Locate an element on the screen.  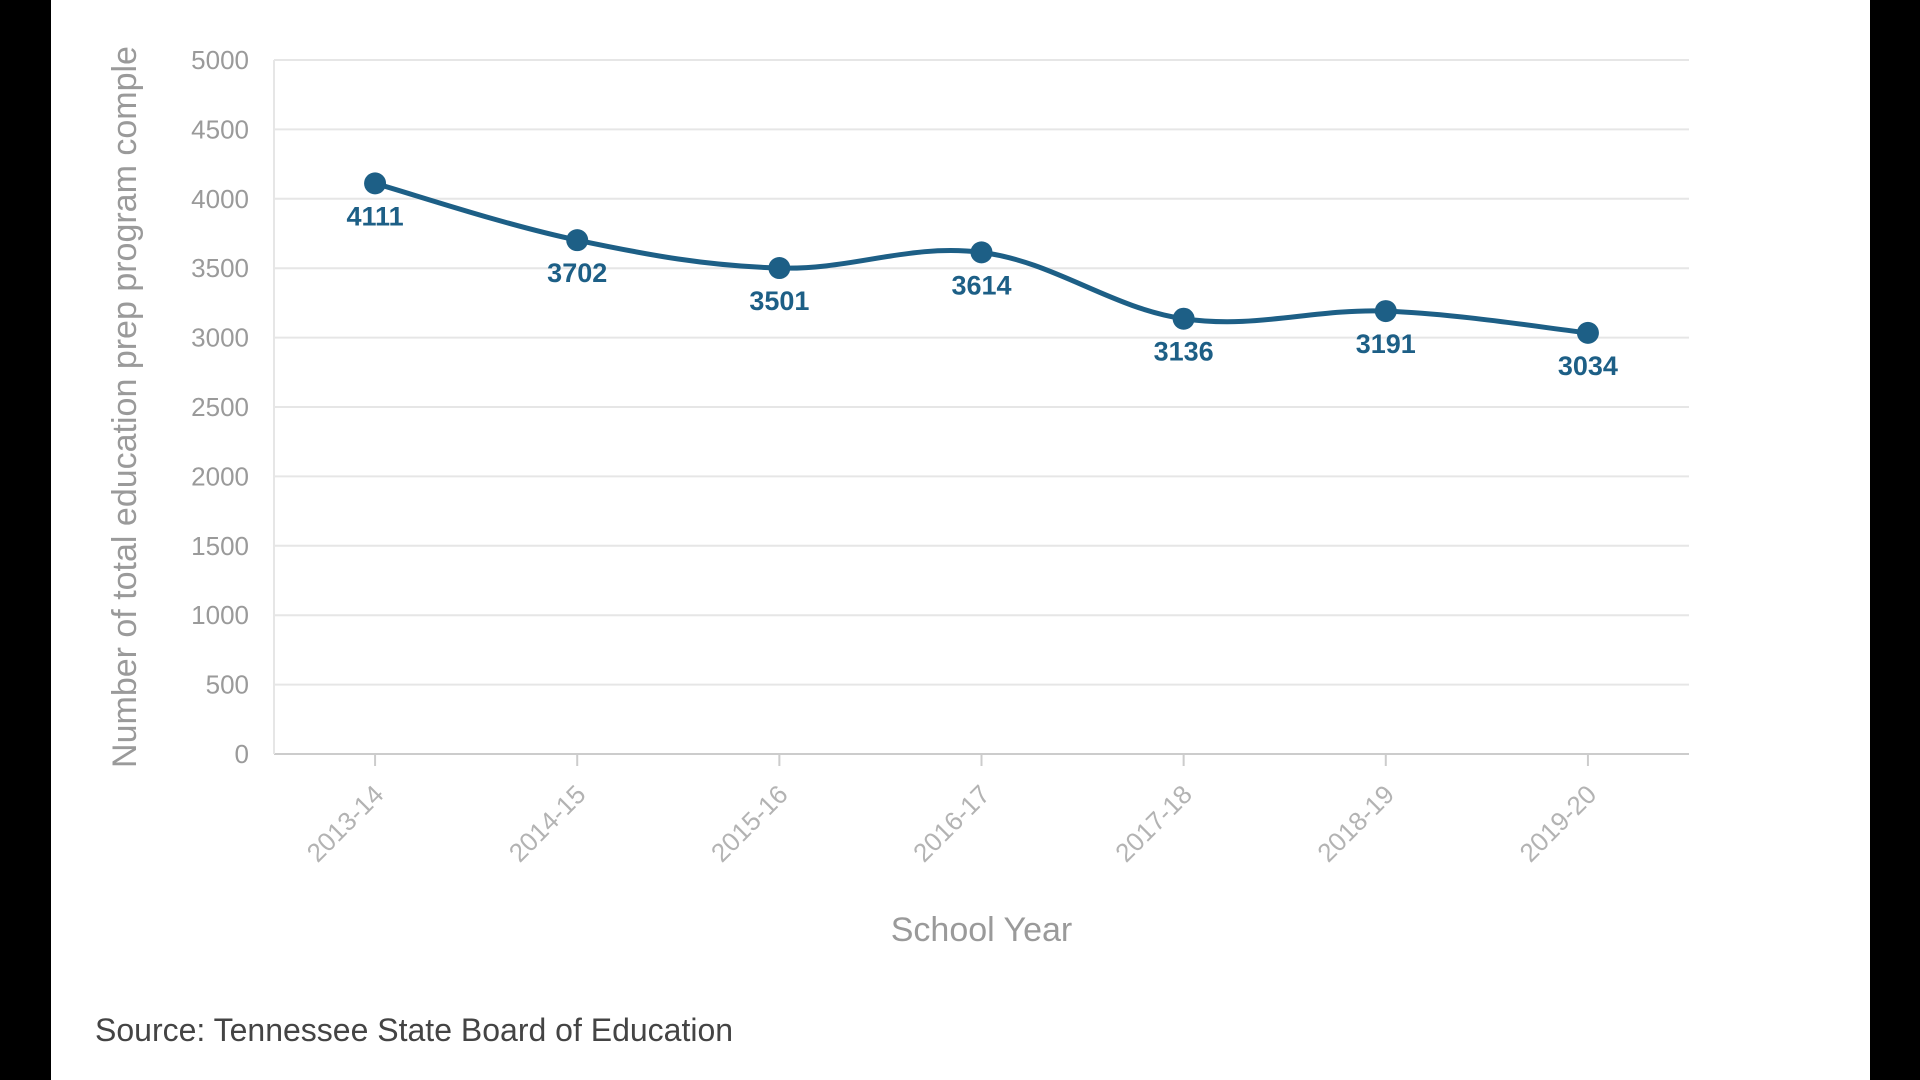
x-axis-title: School Year is located at coordinates (982, 930).